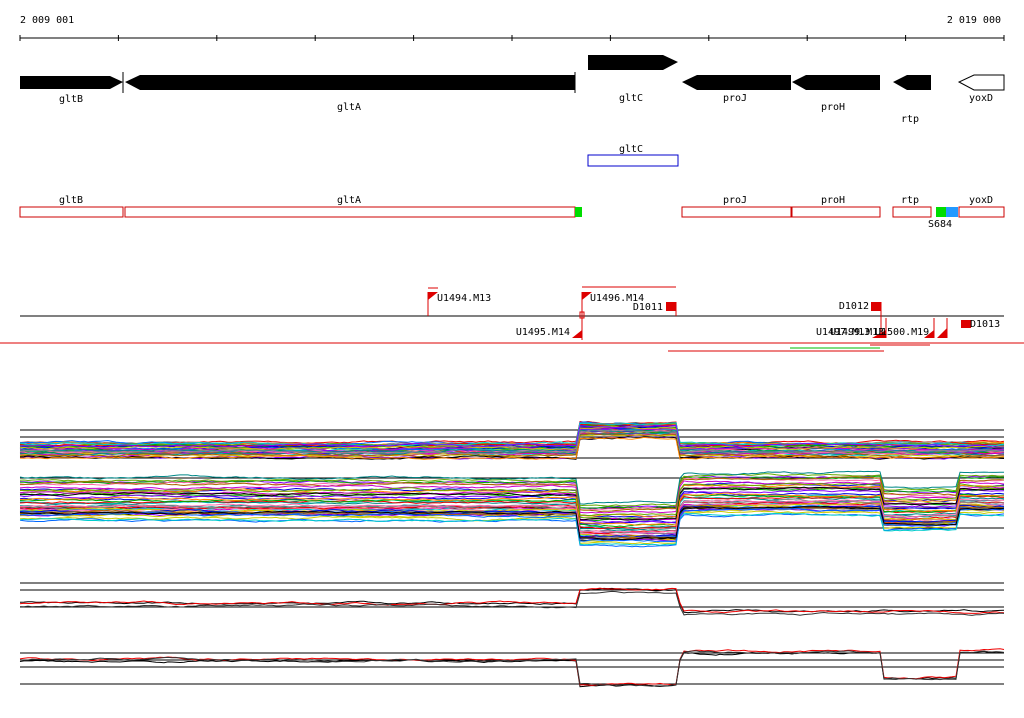 The height and width of the screenshot is (718, 1024). I want to click on gene-label: yoxD, so click(981, 98).